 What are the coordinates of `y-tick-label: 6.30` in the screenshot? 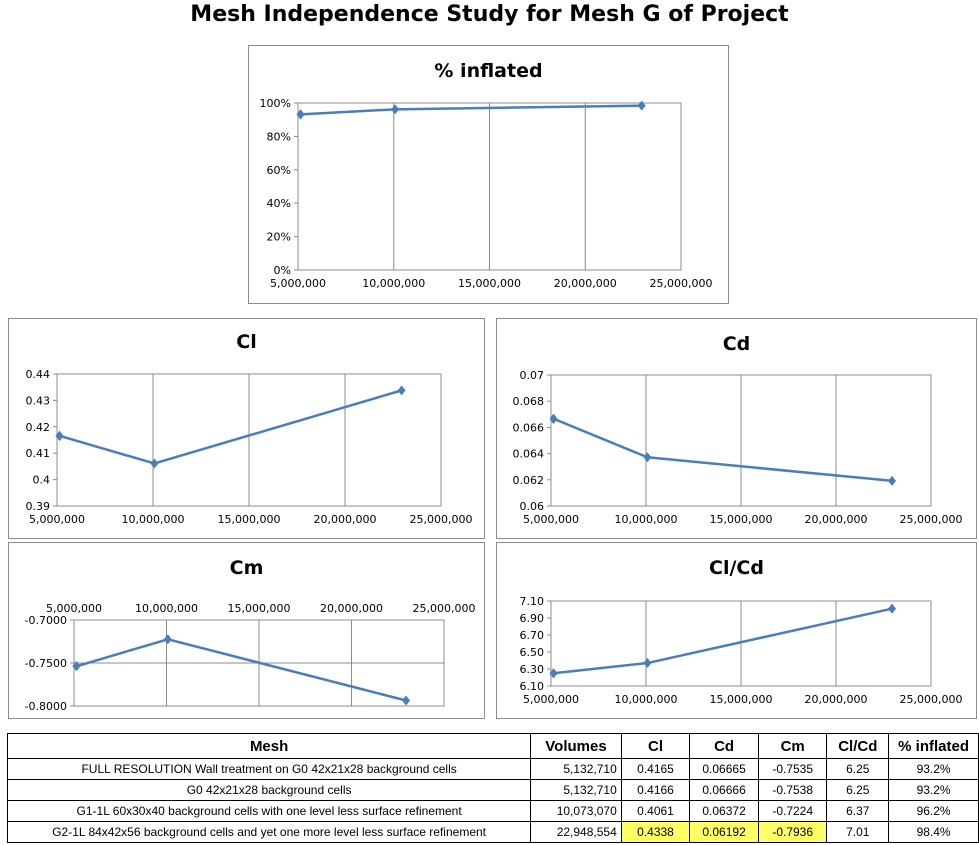 It's located at (532, 669).